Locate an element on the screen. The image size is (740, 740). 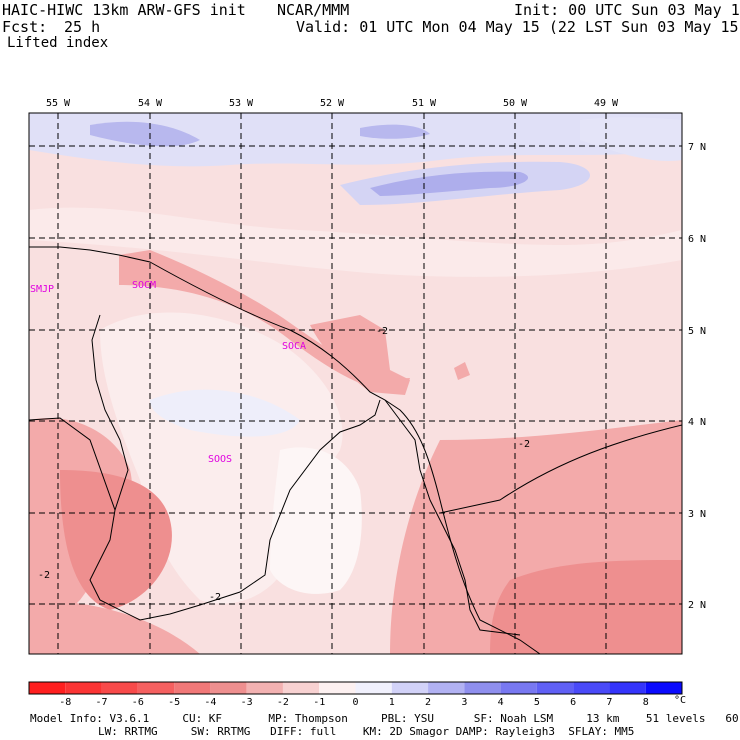
neutral-band is located at coordinates (355, 242).